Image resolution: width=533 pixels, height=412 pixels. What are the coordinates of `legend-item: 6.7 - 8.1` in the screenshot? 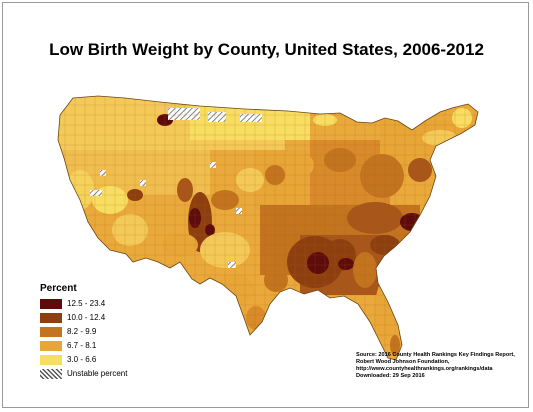 It's located at (120, 347).